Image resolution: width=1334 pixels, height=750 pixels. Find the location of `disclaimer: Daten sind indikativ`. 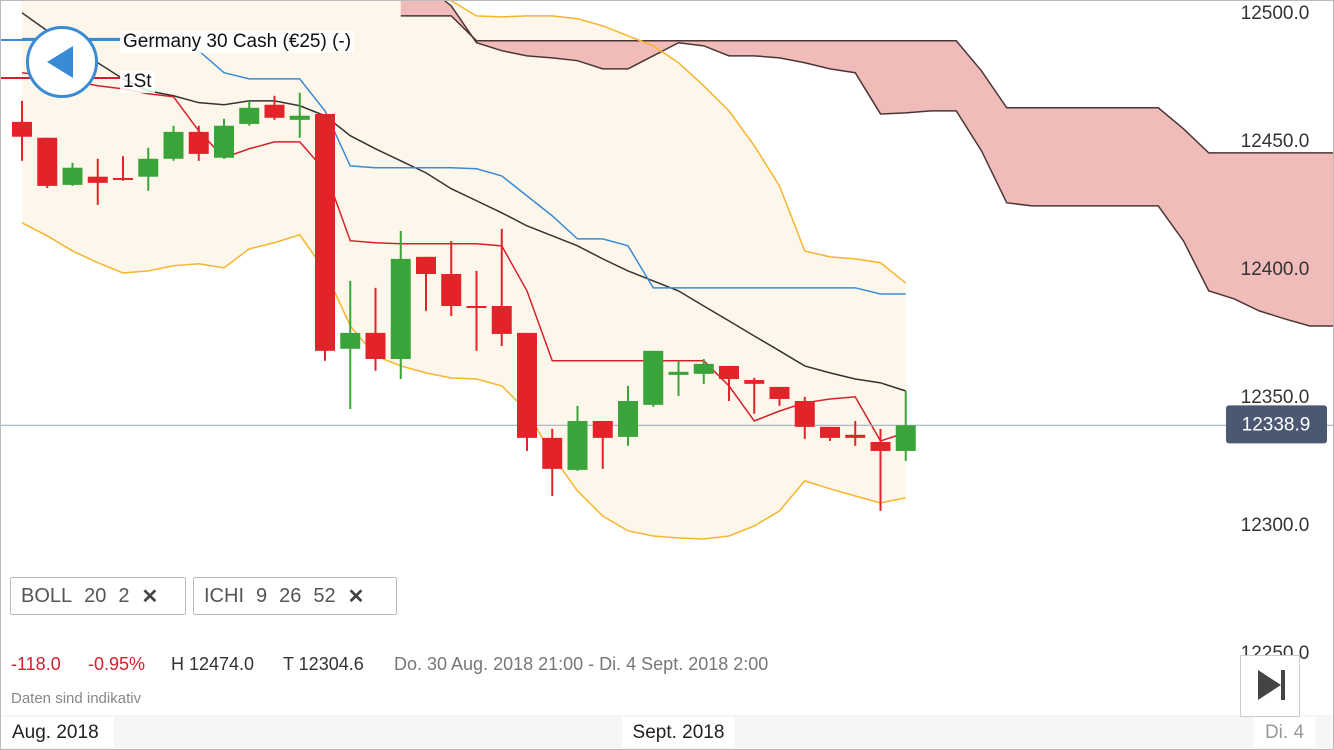

disclaimer: Daten sind indikativ is located at coordinates (76, 698).